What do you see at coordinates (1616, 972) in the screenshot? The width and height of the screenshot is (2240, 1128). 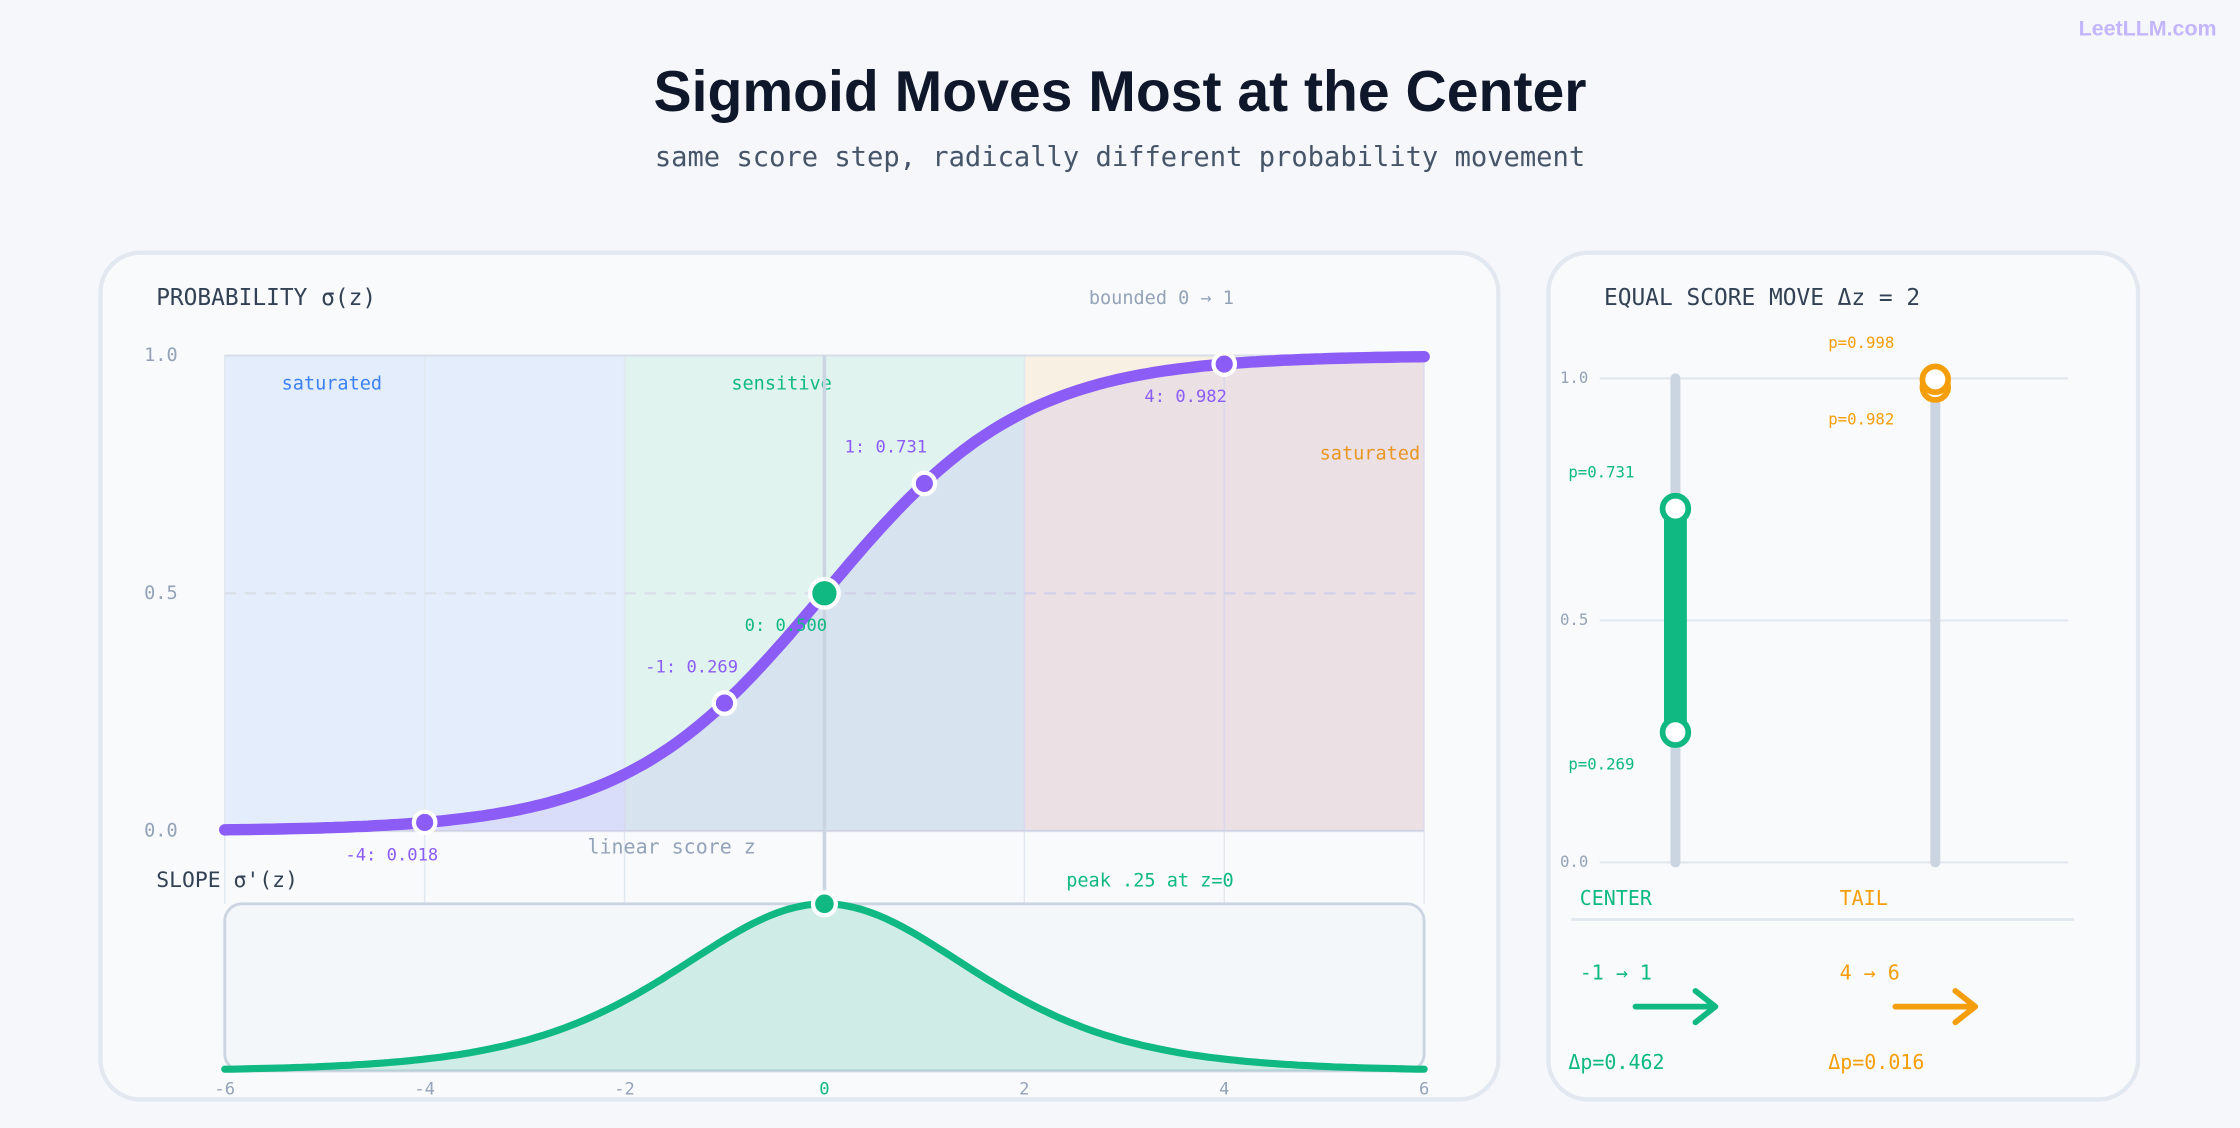 I see `move-label: -1 → 1` at bounding box center [1616, 972].